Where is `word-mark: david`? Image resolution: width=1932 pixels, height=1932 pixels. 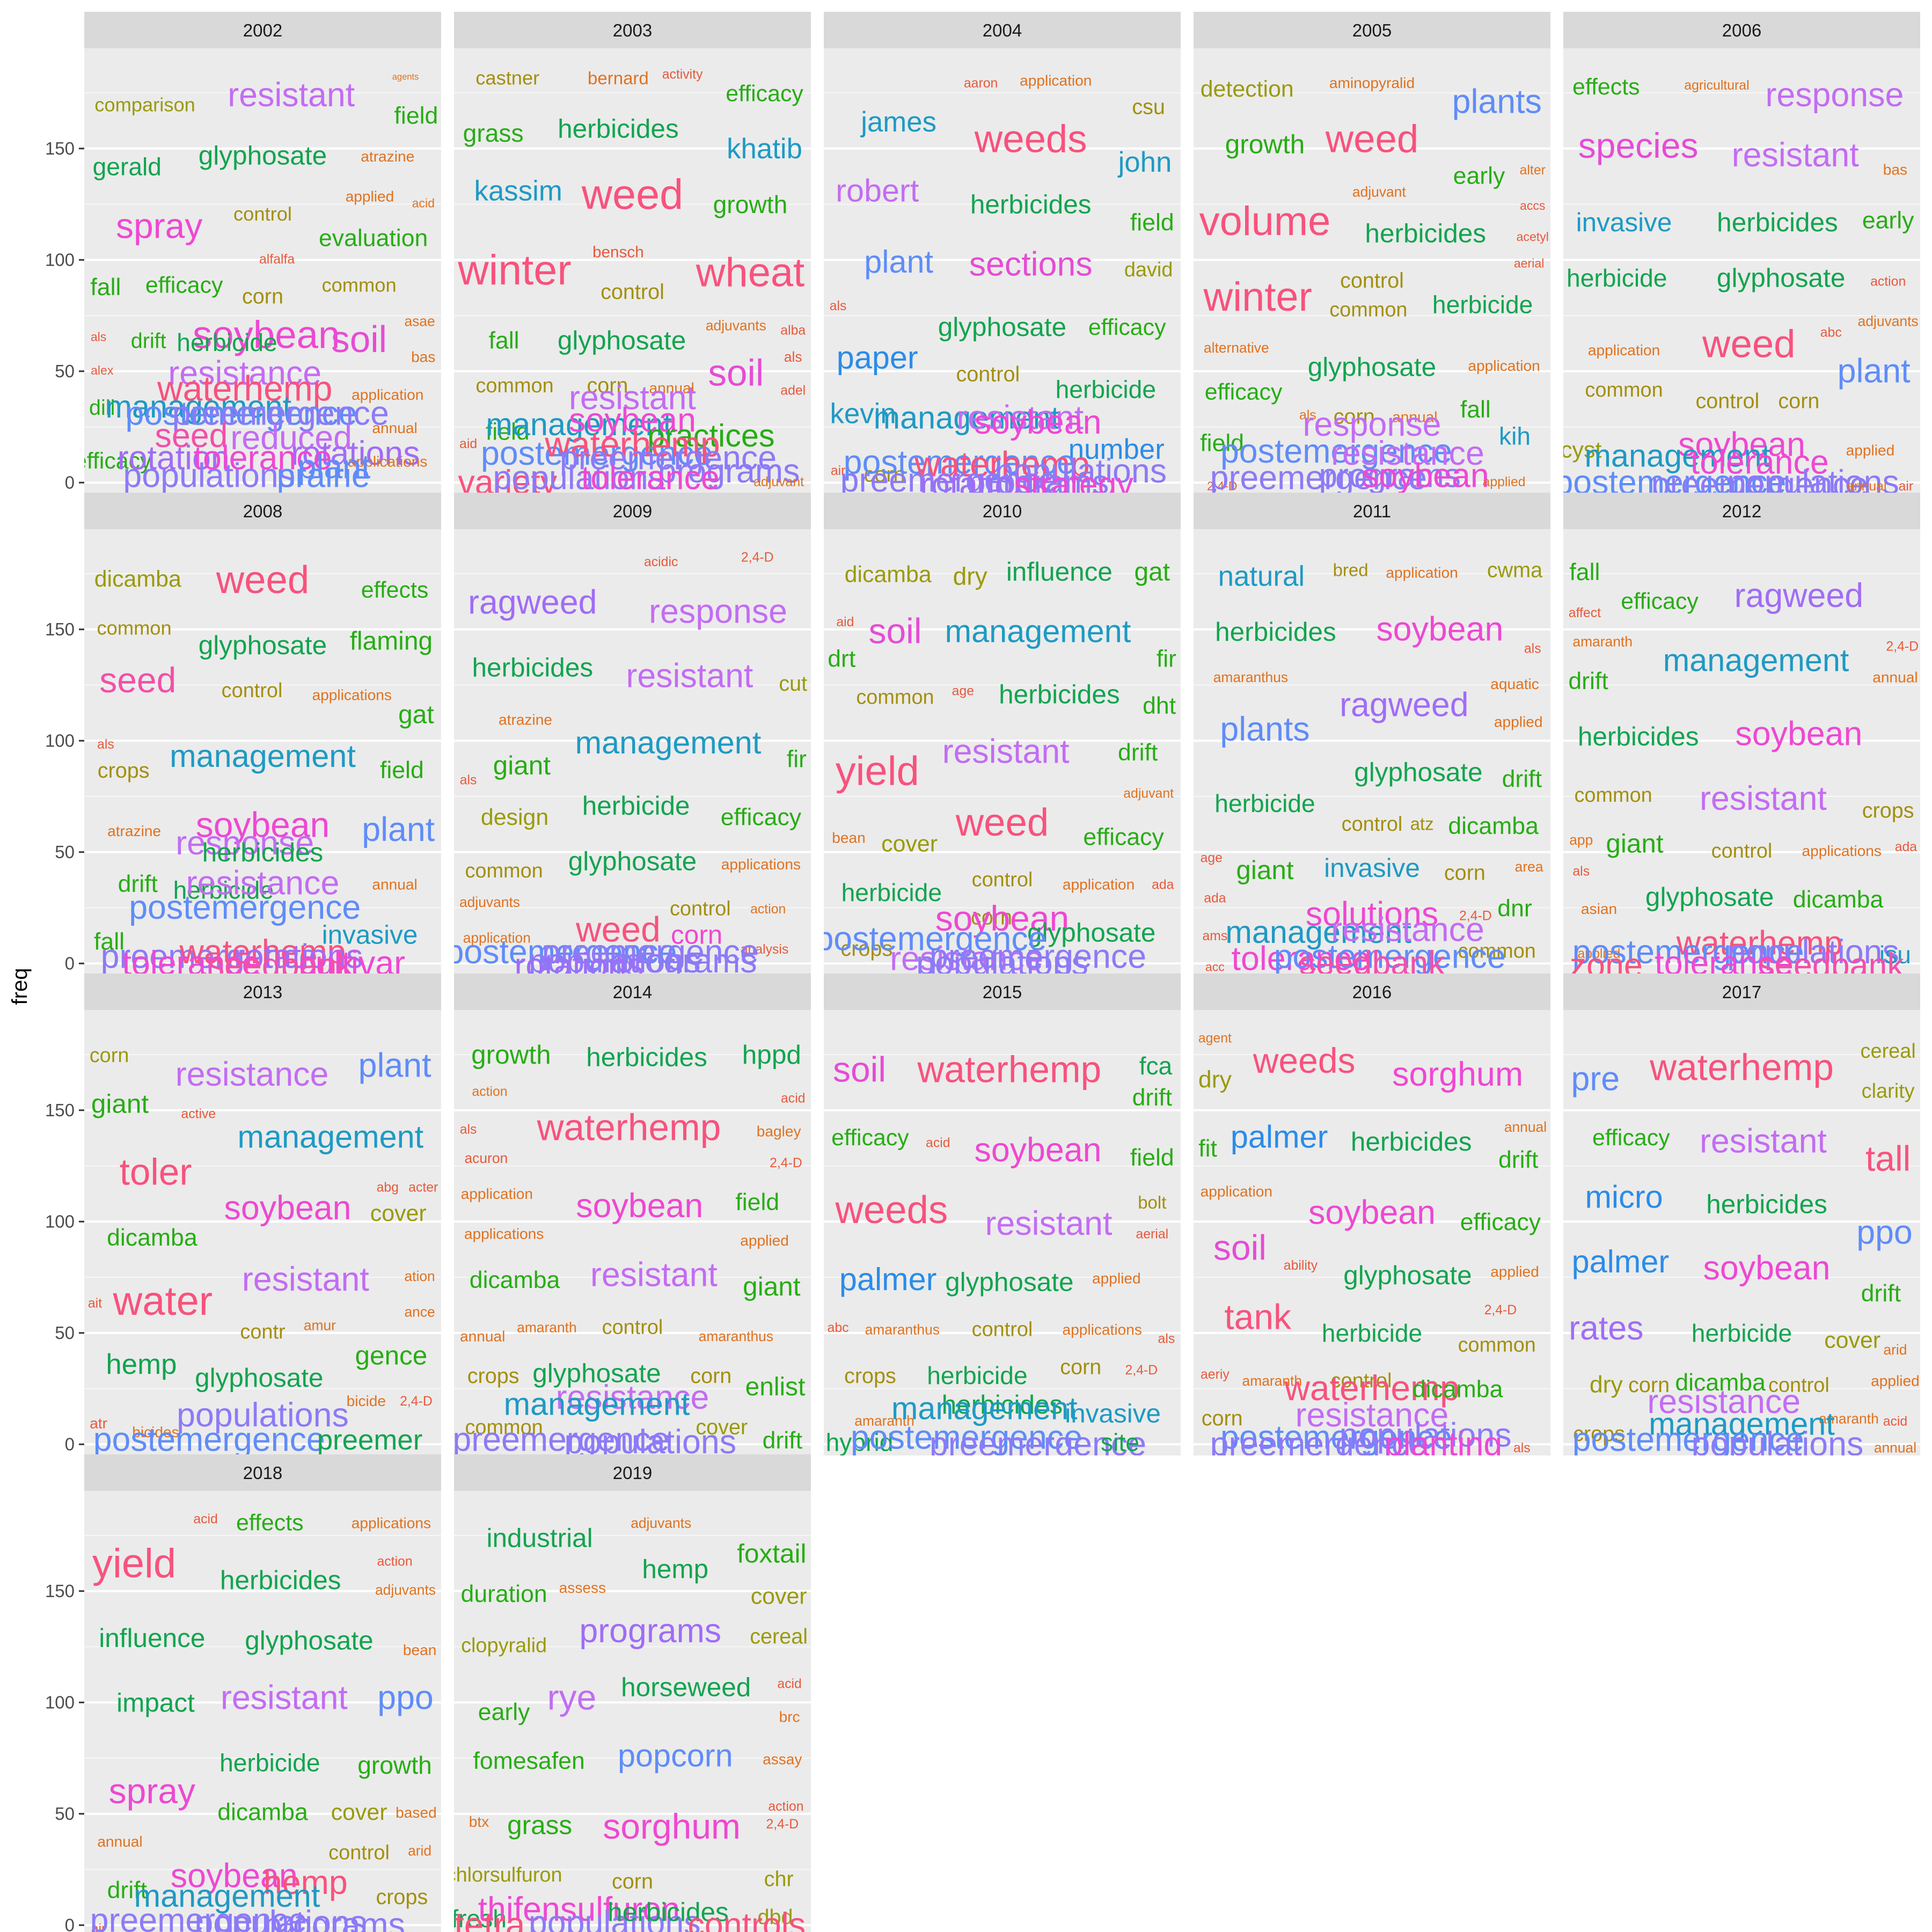
word-mark: david is located at coordinates (1148, 270).